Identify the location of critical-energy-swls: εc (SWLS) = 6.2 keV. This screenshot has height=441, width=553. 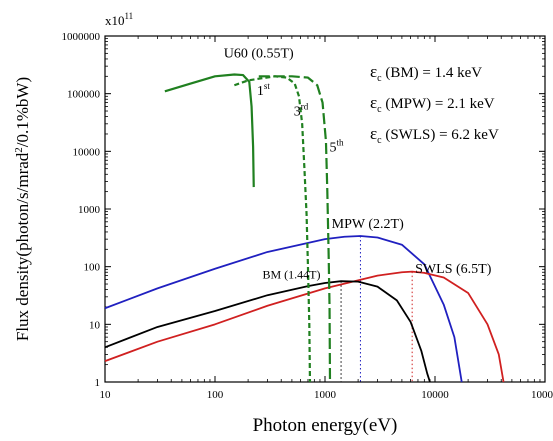
(434, 135).